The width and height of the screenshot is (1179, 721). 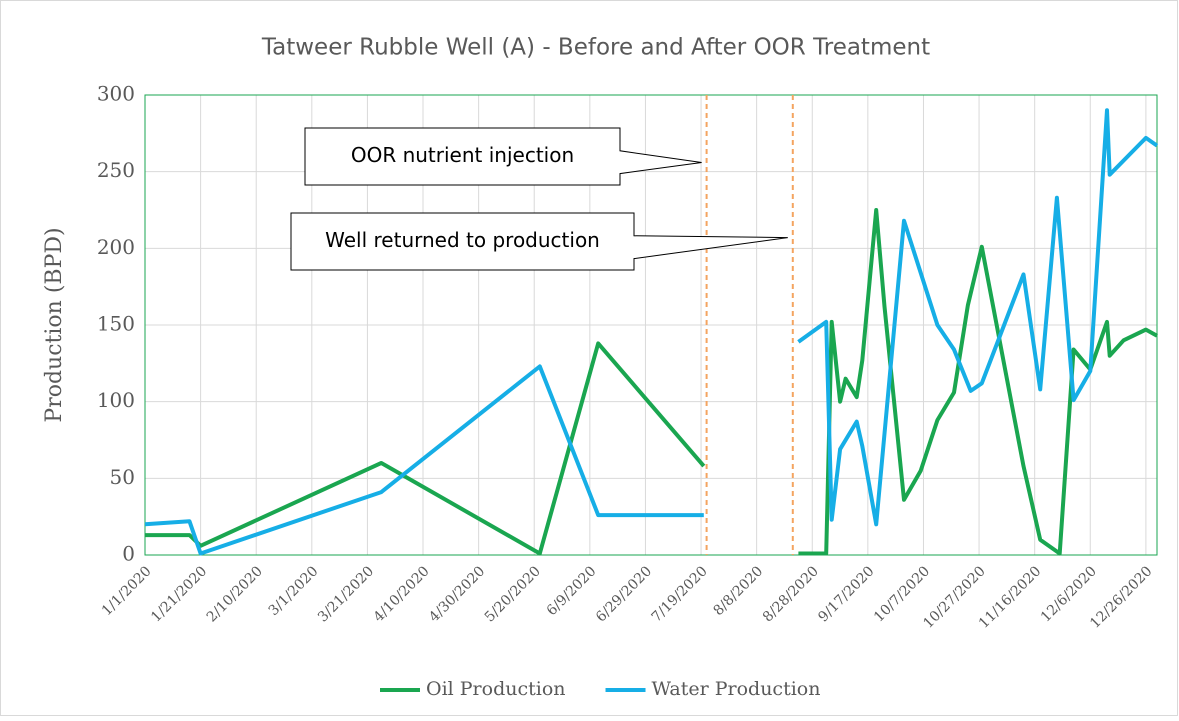 I want to click on y-tick-label: 200, so click(x=116, y=247).